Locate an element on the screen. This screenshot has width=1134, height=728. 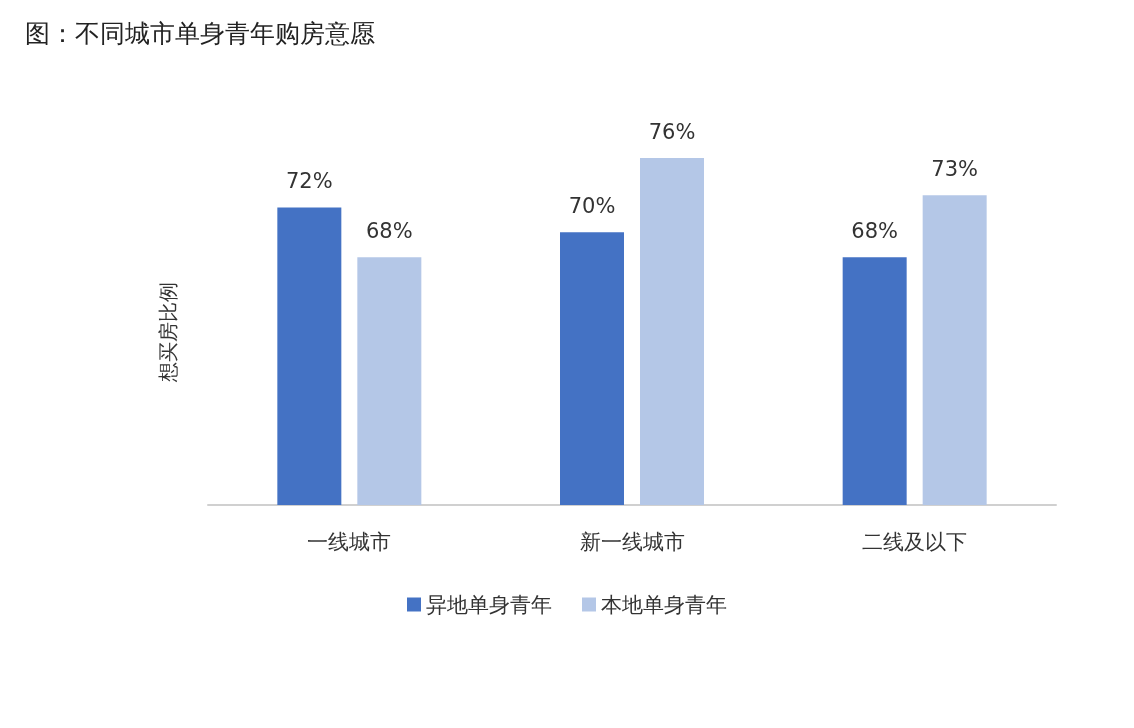
chart-title: 图：不同城市单身青年购房意愿 is located at coordinates (200, 33).